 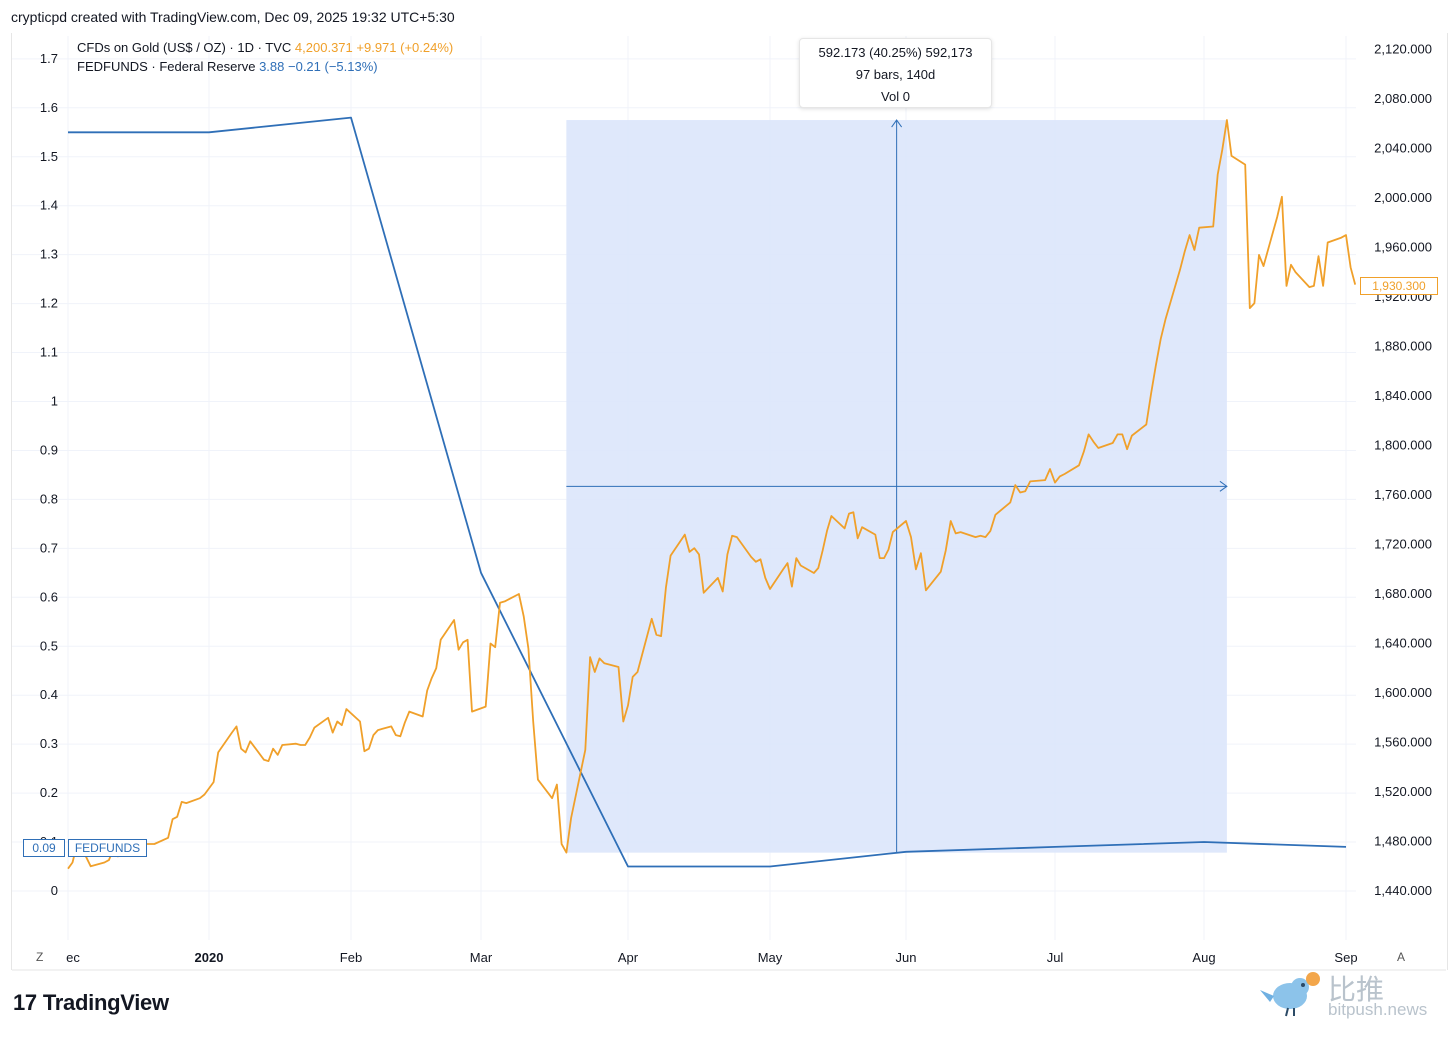 I want to click on left-axis-tick-label: 0.6, so click(x=49, y=596).